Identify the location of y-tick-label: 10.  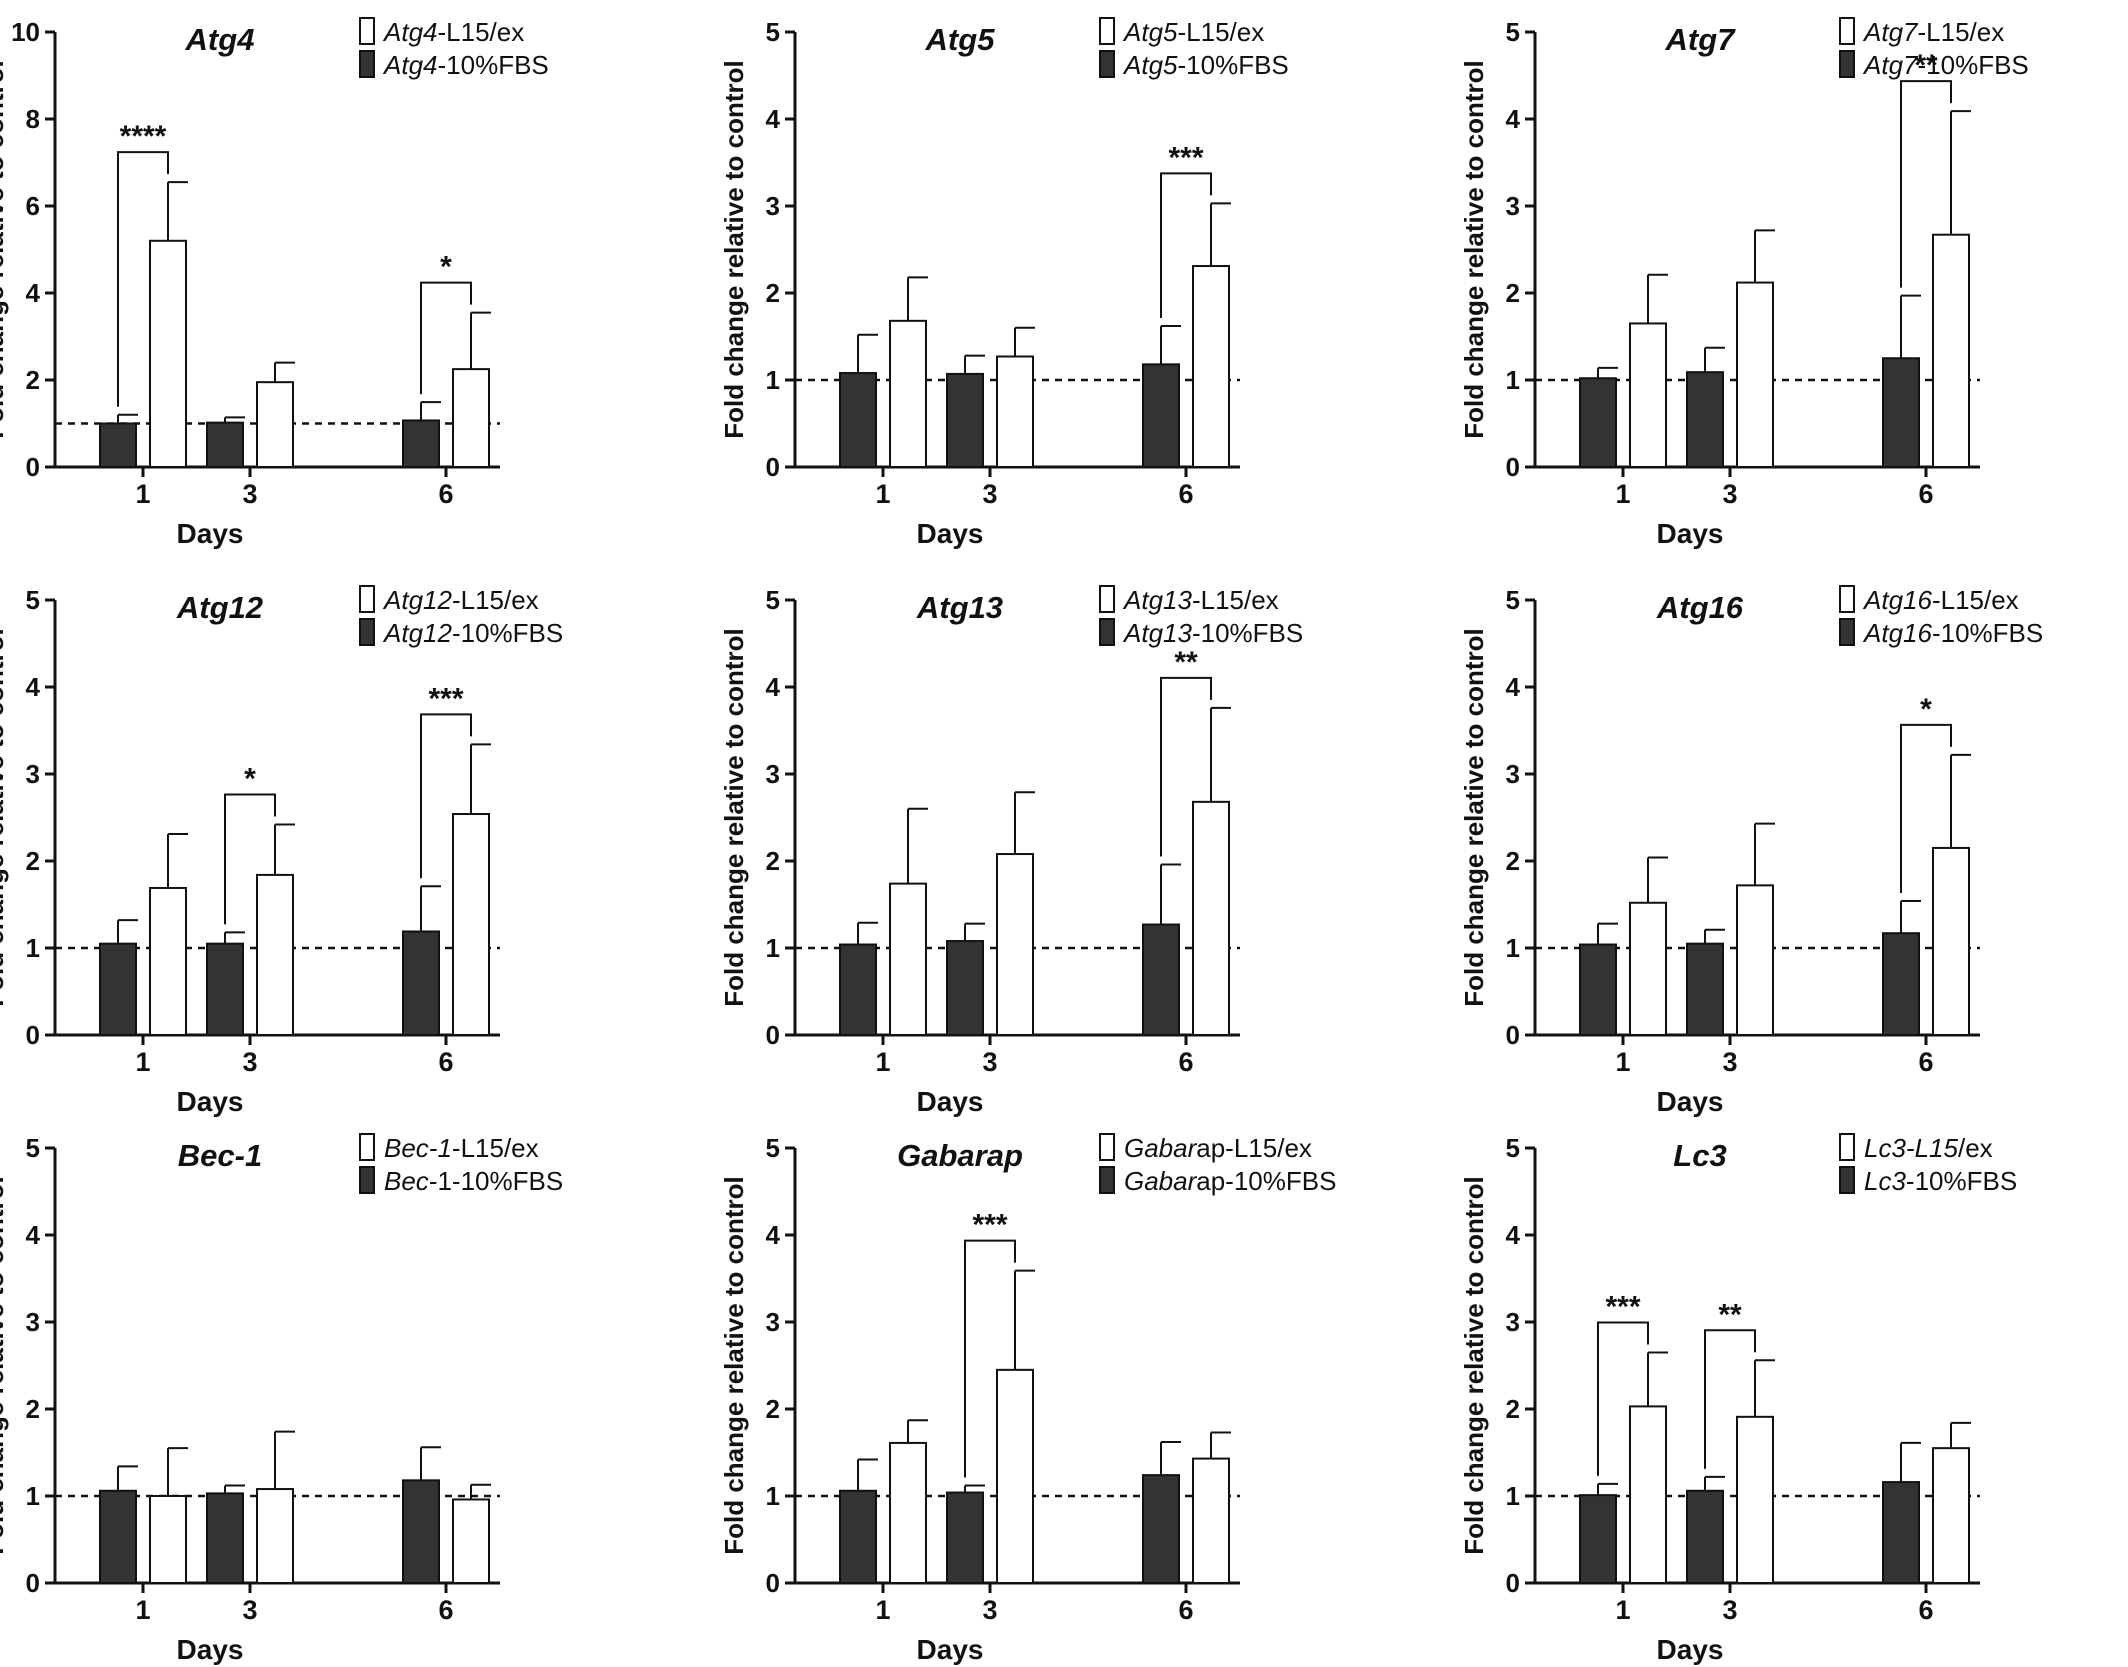
(25, 32).